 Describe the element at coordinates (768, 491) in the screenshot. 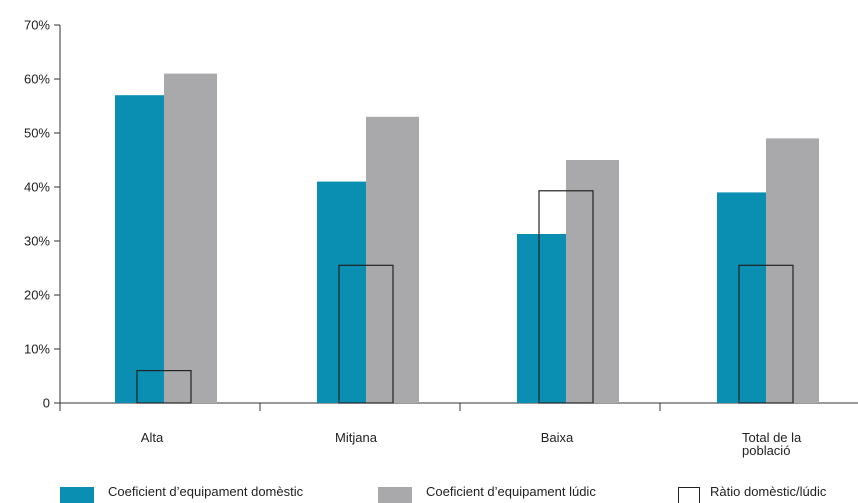

I see `legend-label: Ràtio domèstic/lúdic` at that location.